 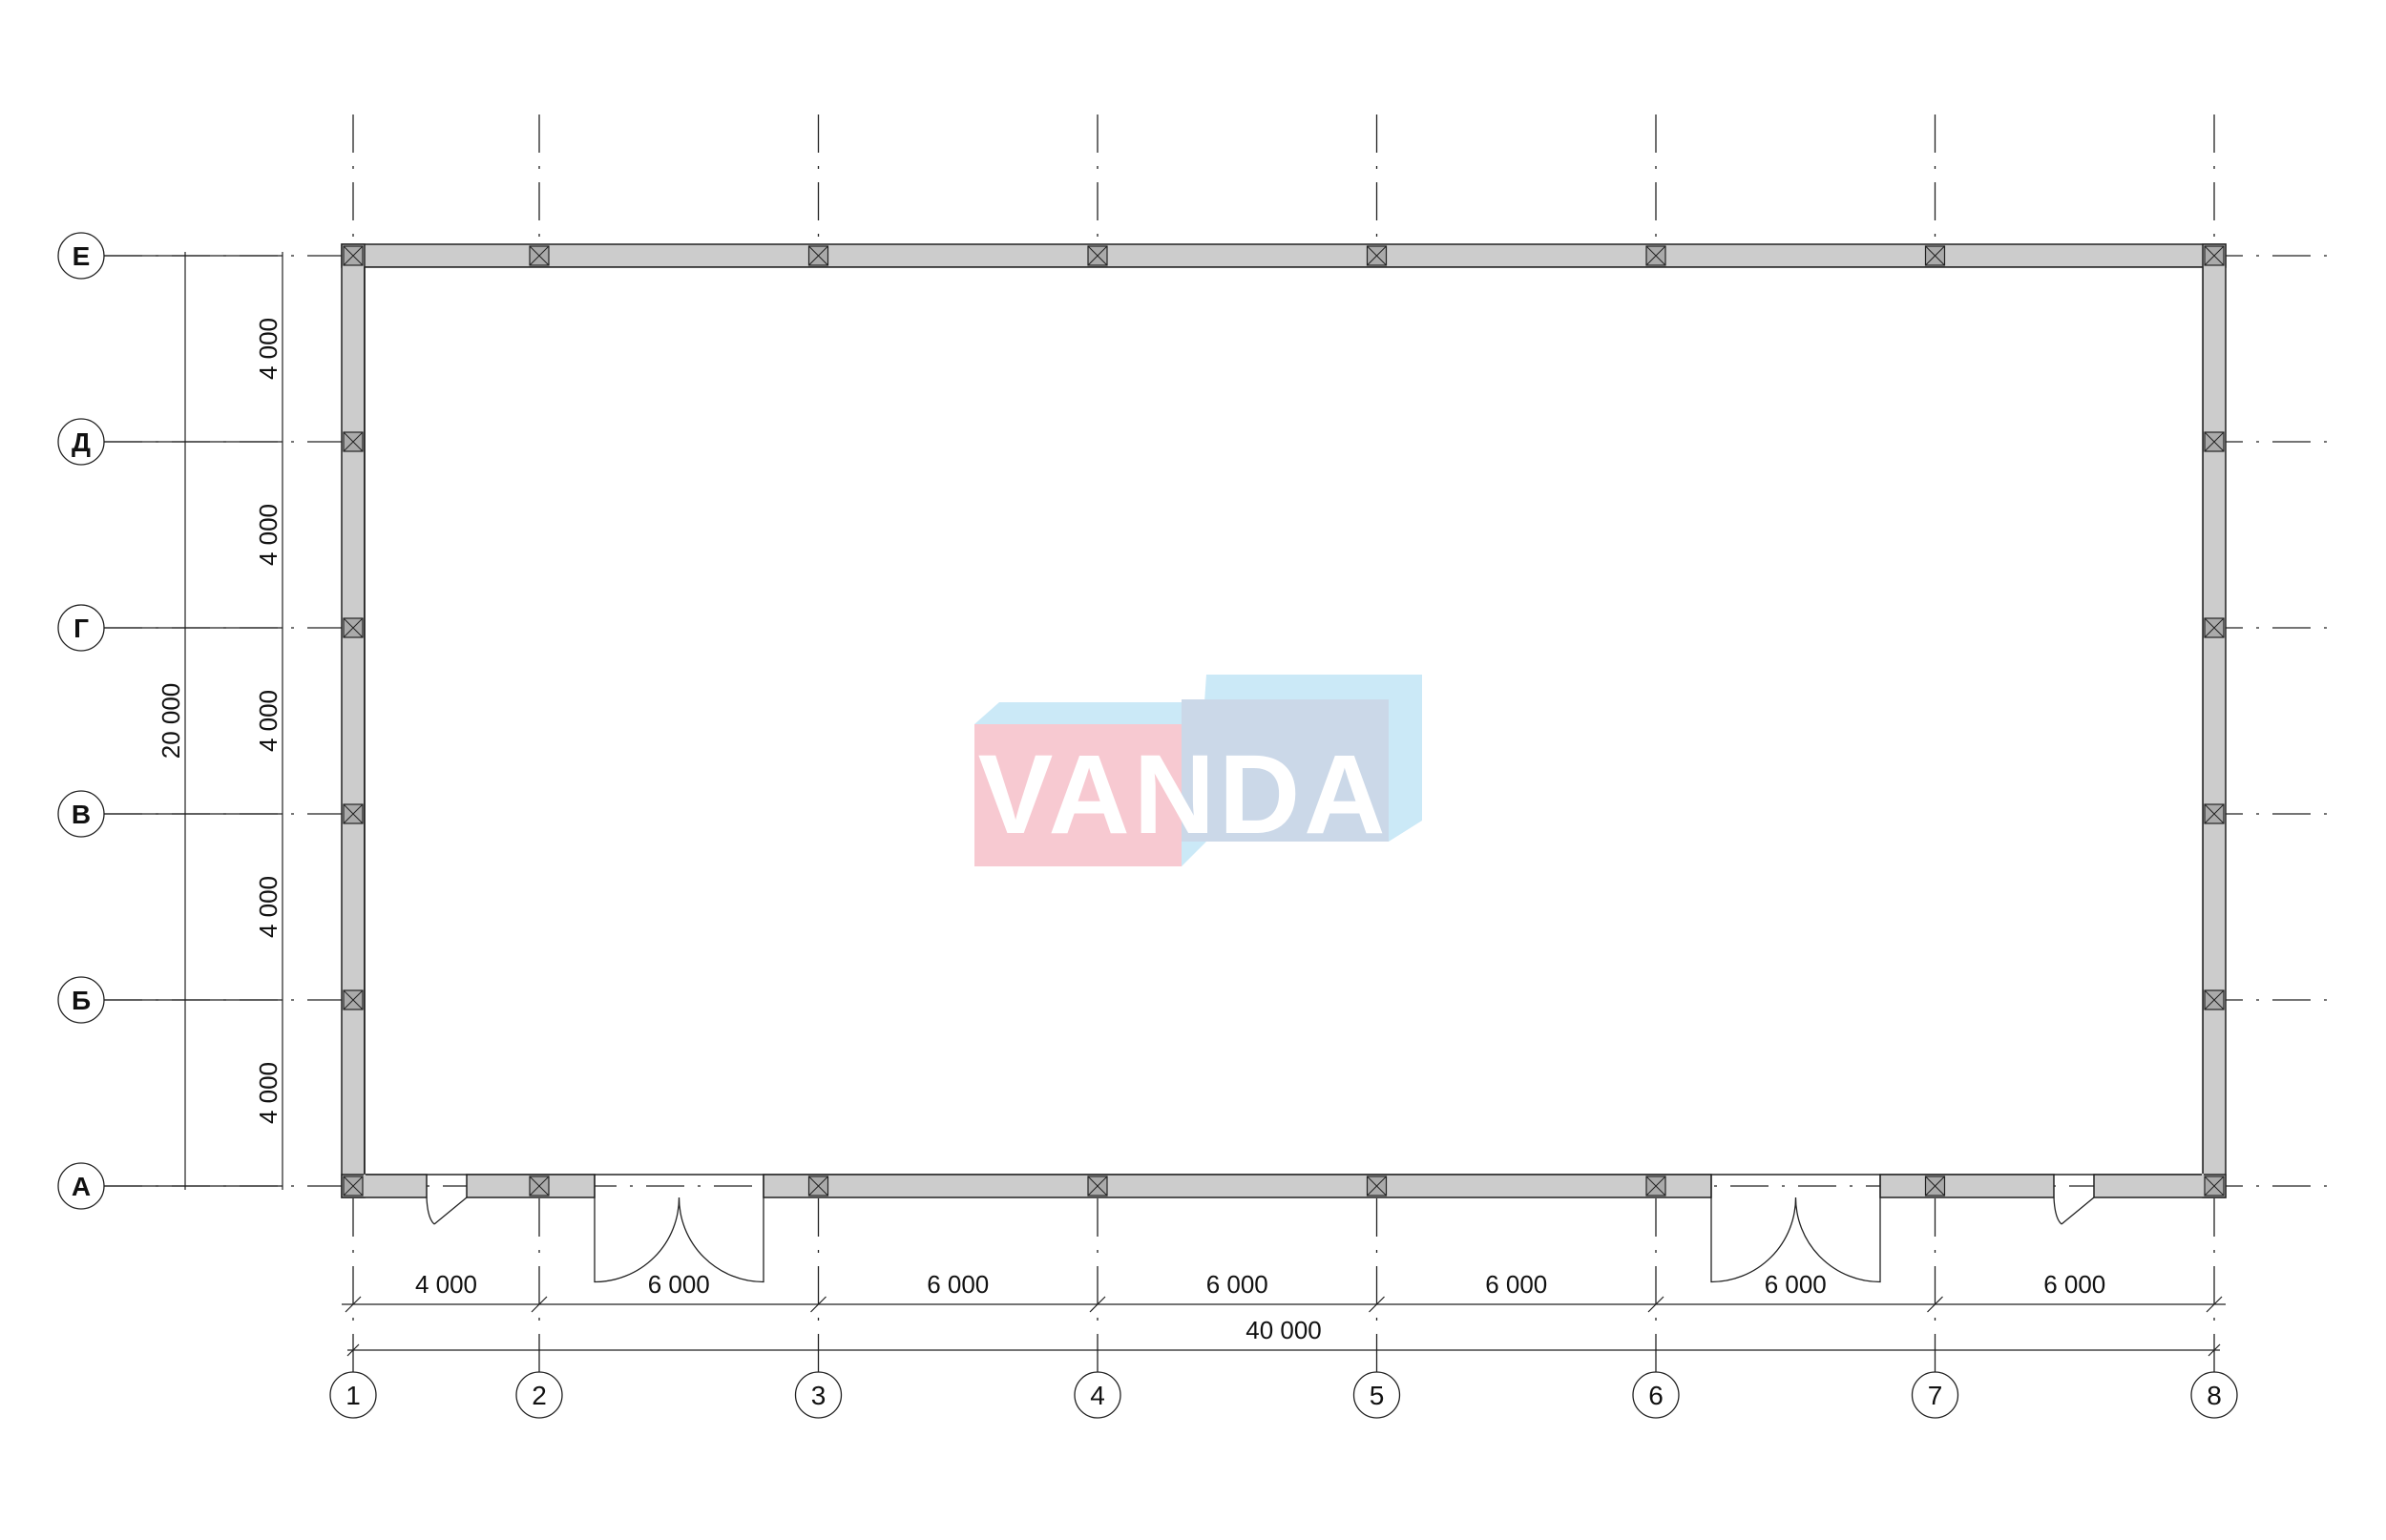 I want to click on row-axis-label: Д, so click(x=82, y=442).